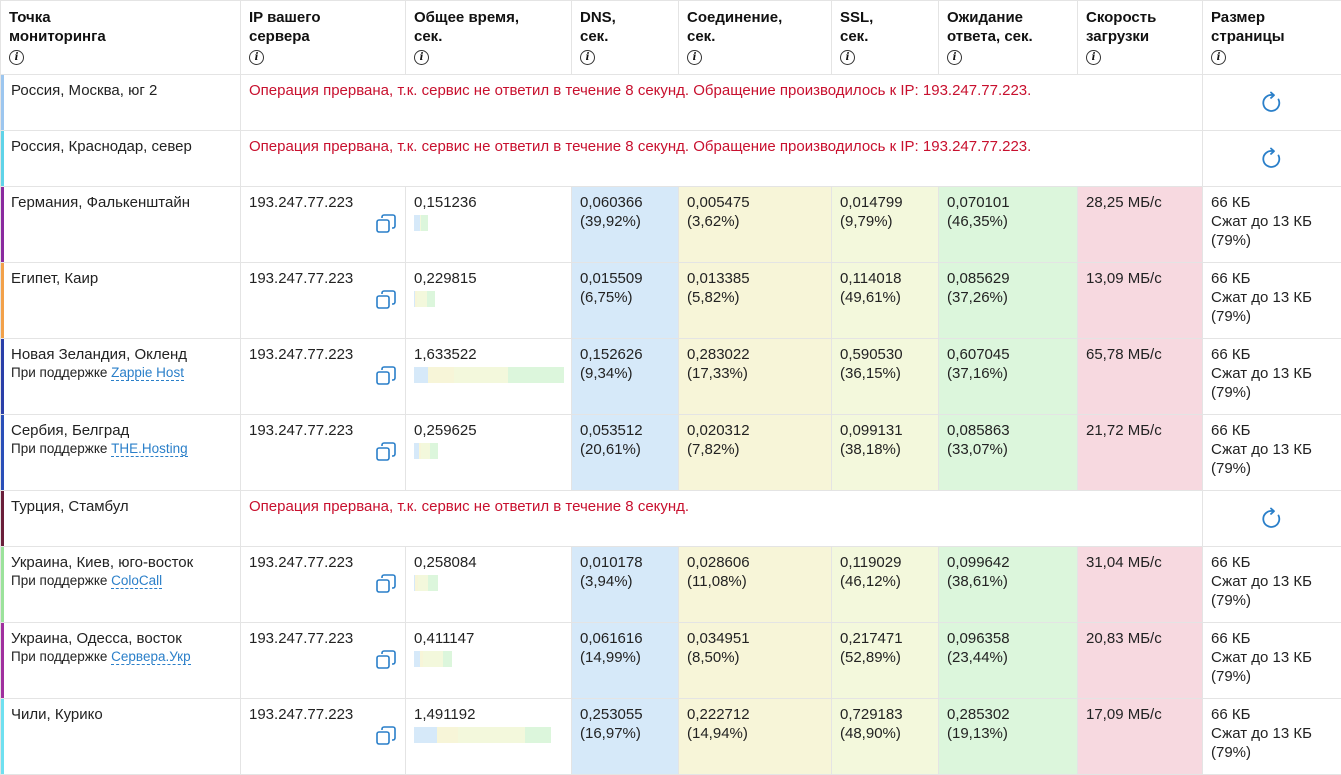 This screenshot has width=1341, height=775. Describe the element at coordinates (121, 562) in the screenshot. I see `location-name: Украина, Киев, юго-восток` at that location.